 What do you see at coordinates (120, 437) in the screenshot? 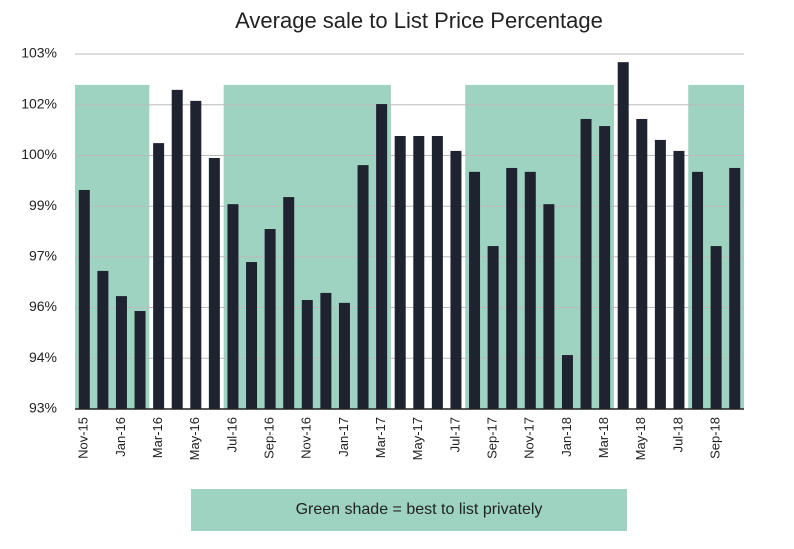
I see `x-tick-label: Jan-16` at bounding box center [120, 437].